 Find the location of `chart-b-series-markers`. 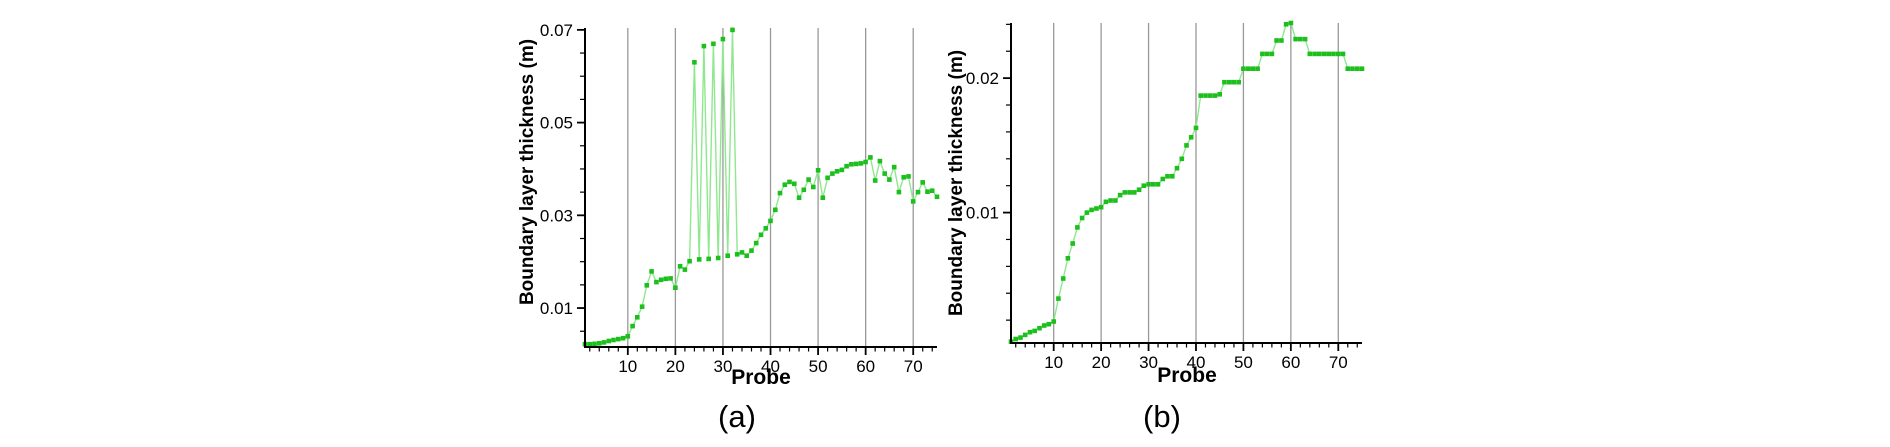

chart-b-series-markers is located at coordinates (1186, 182).